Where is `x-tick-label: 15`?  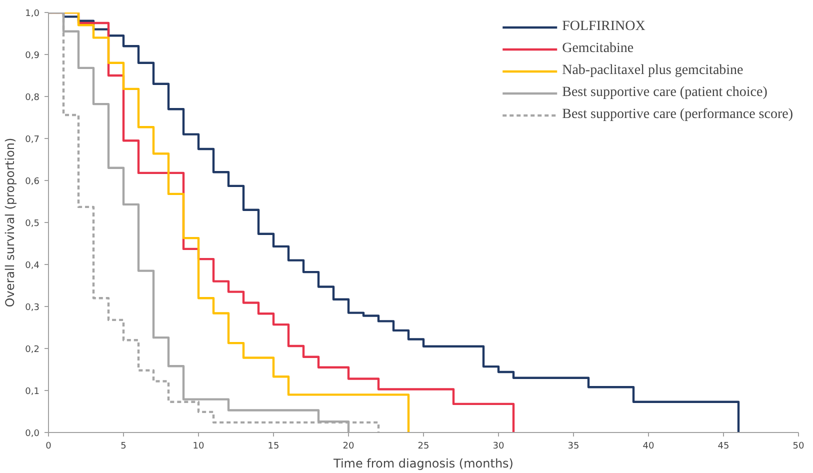 x-tick-label: 15 is located at coordinates (274, 447).